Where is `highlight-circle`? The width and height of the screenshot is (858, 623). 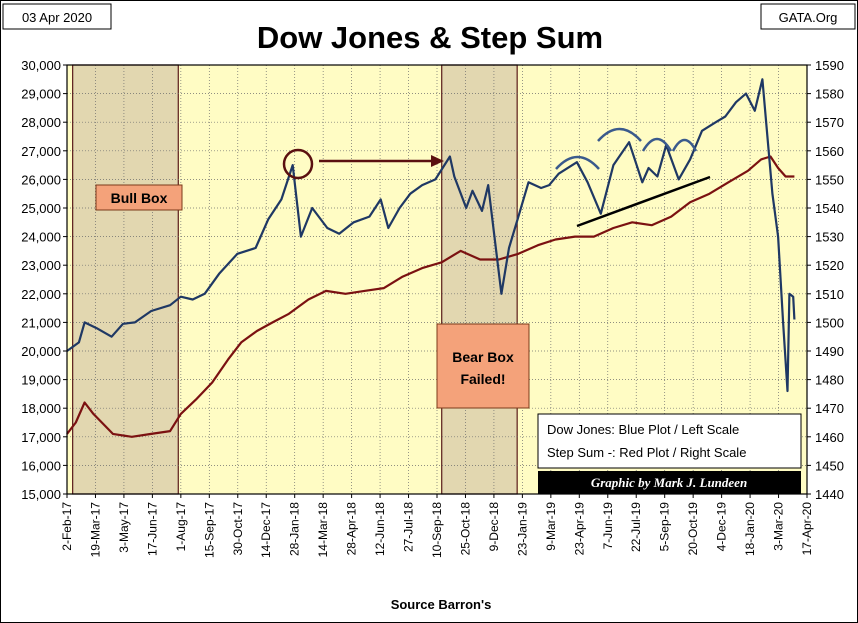 highlight-circle is located at coordinates (298, 164).